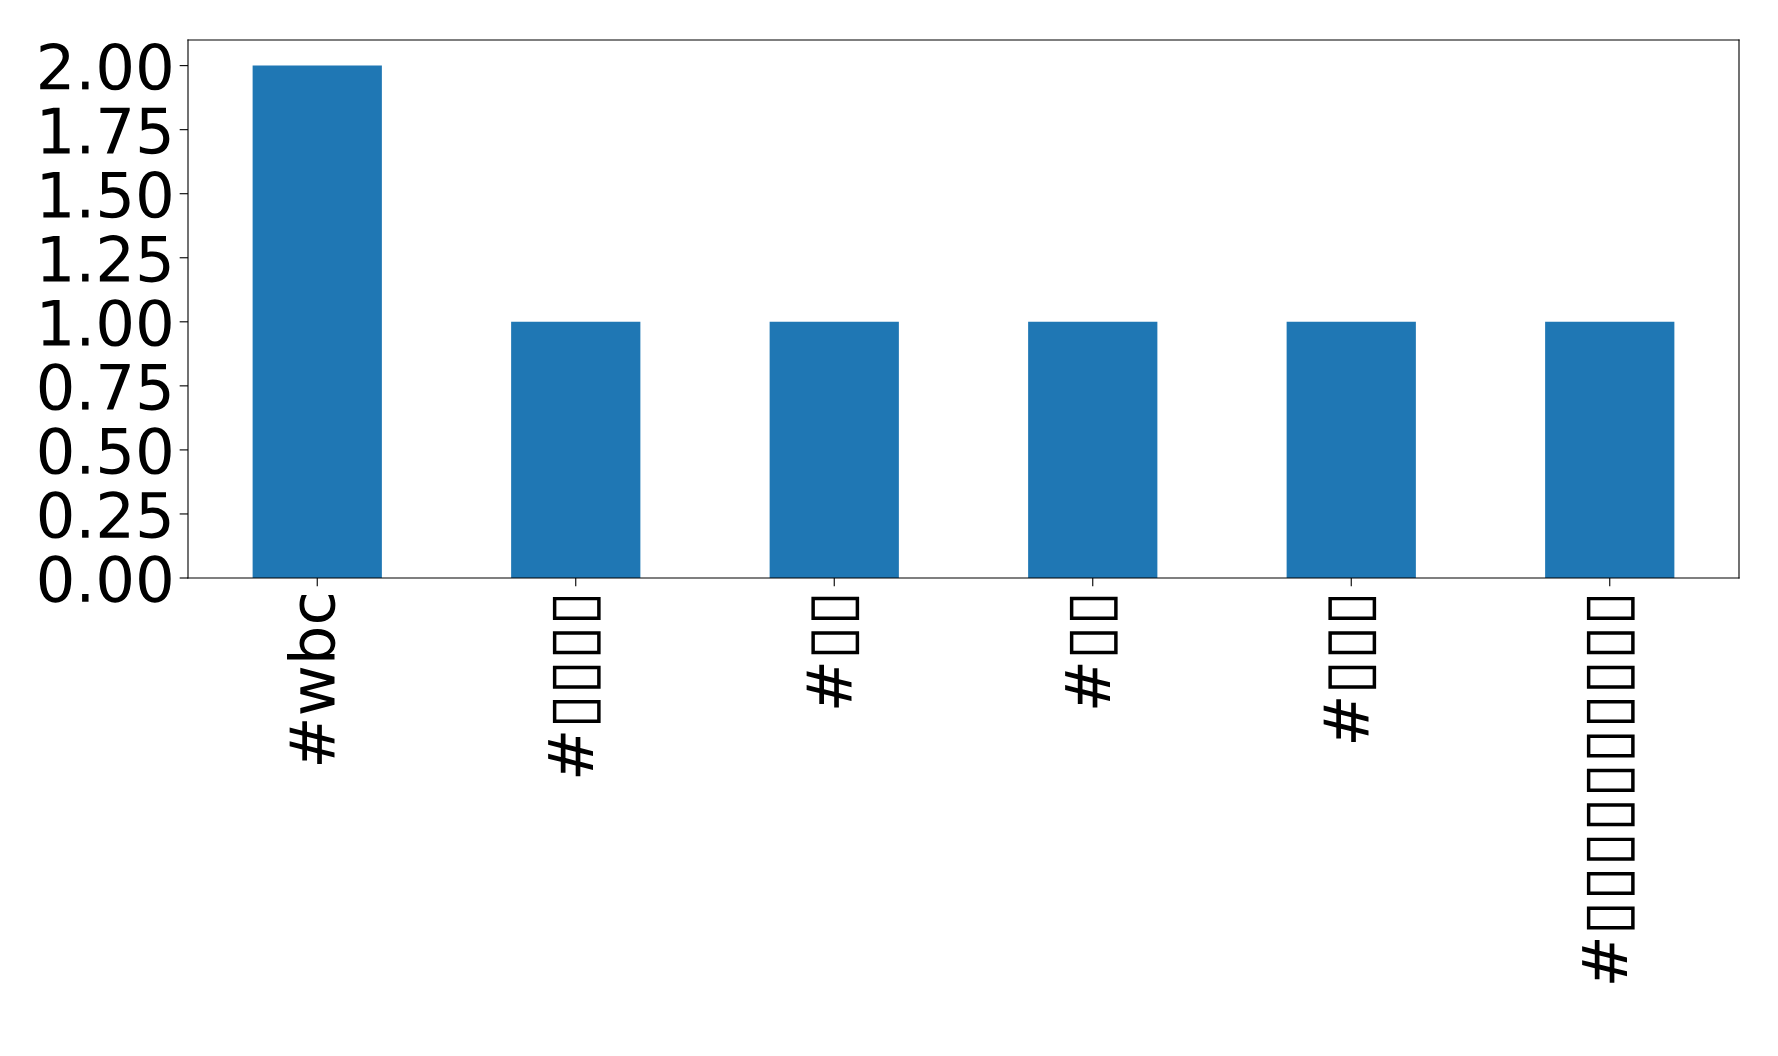 Image resolution: width=1778 pixels, height=1056 pixels. Describe the element at coordinates (104, 387) in the screenshot. I see `y-tick-label: 0.75` at that location.